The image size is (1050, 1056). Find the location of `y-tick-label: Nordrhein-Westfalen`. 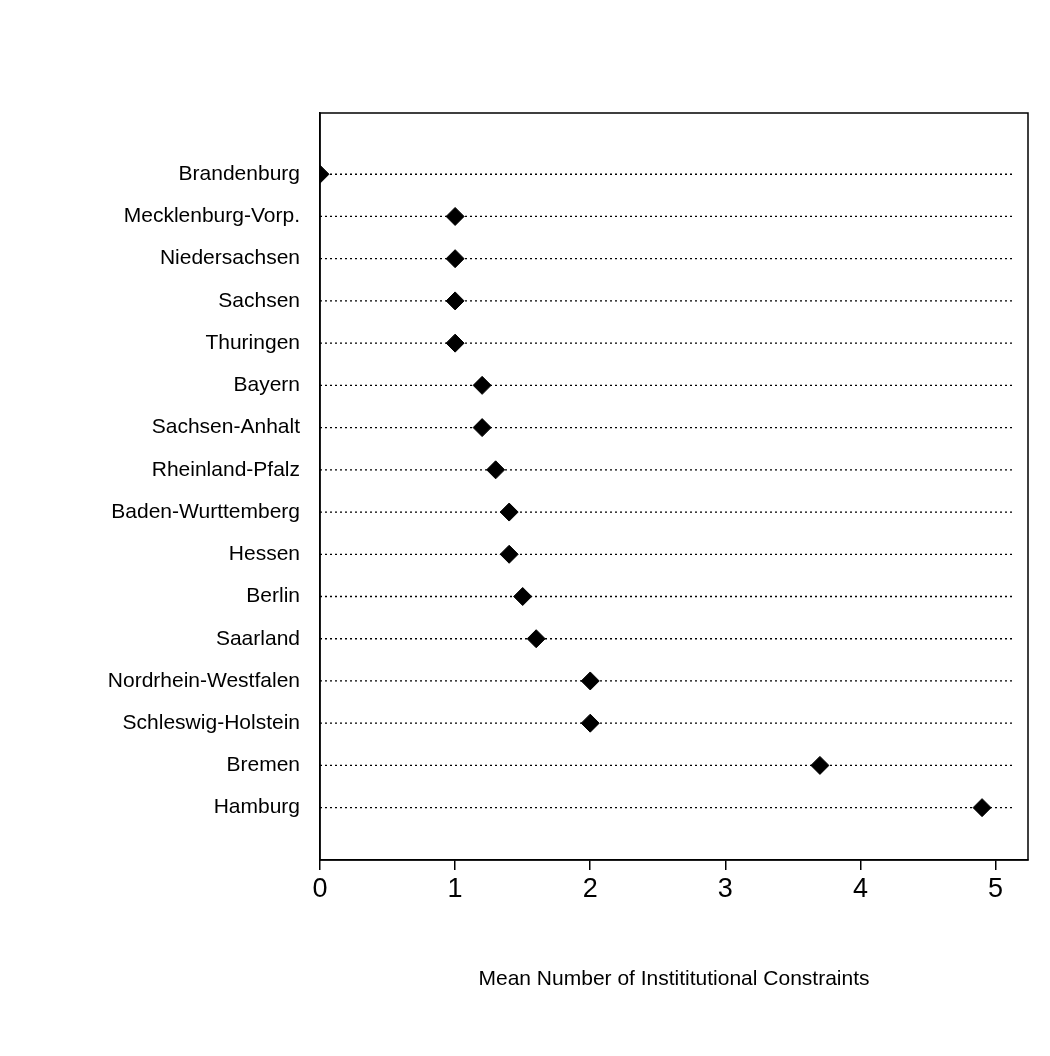

y-tick-label: Nordrhein-Westfalen is located at coordinates (203, 679).